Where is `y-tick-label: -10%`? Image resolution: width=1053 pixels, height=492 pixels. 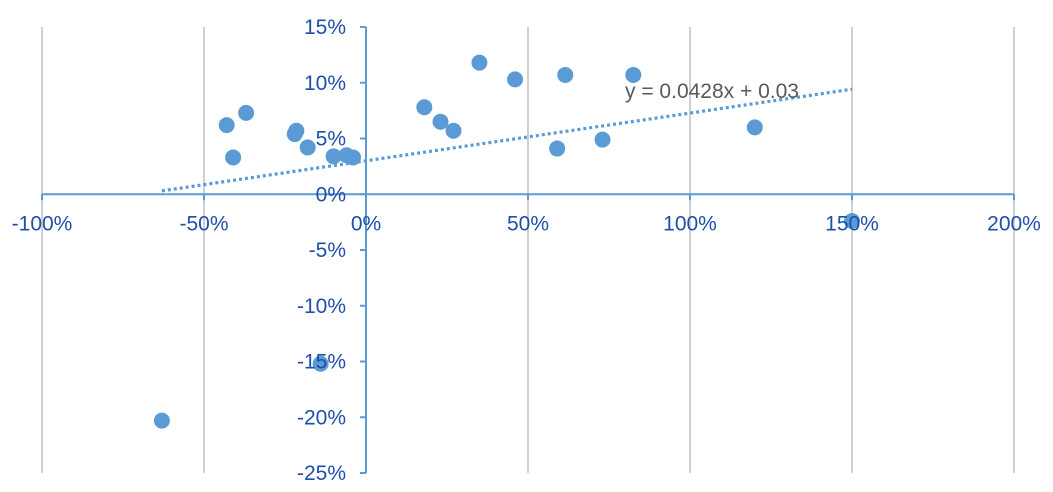
y-tick-label: -10% is located at coordinates (321, 306).